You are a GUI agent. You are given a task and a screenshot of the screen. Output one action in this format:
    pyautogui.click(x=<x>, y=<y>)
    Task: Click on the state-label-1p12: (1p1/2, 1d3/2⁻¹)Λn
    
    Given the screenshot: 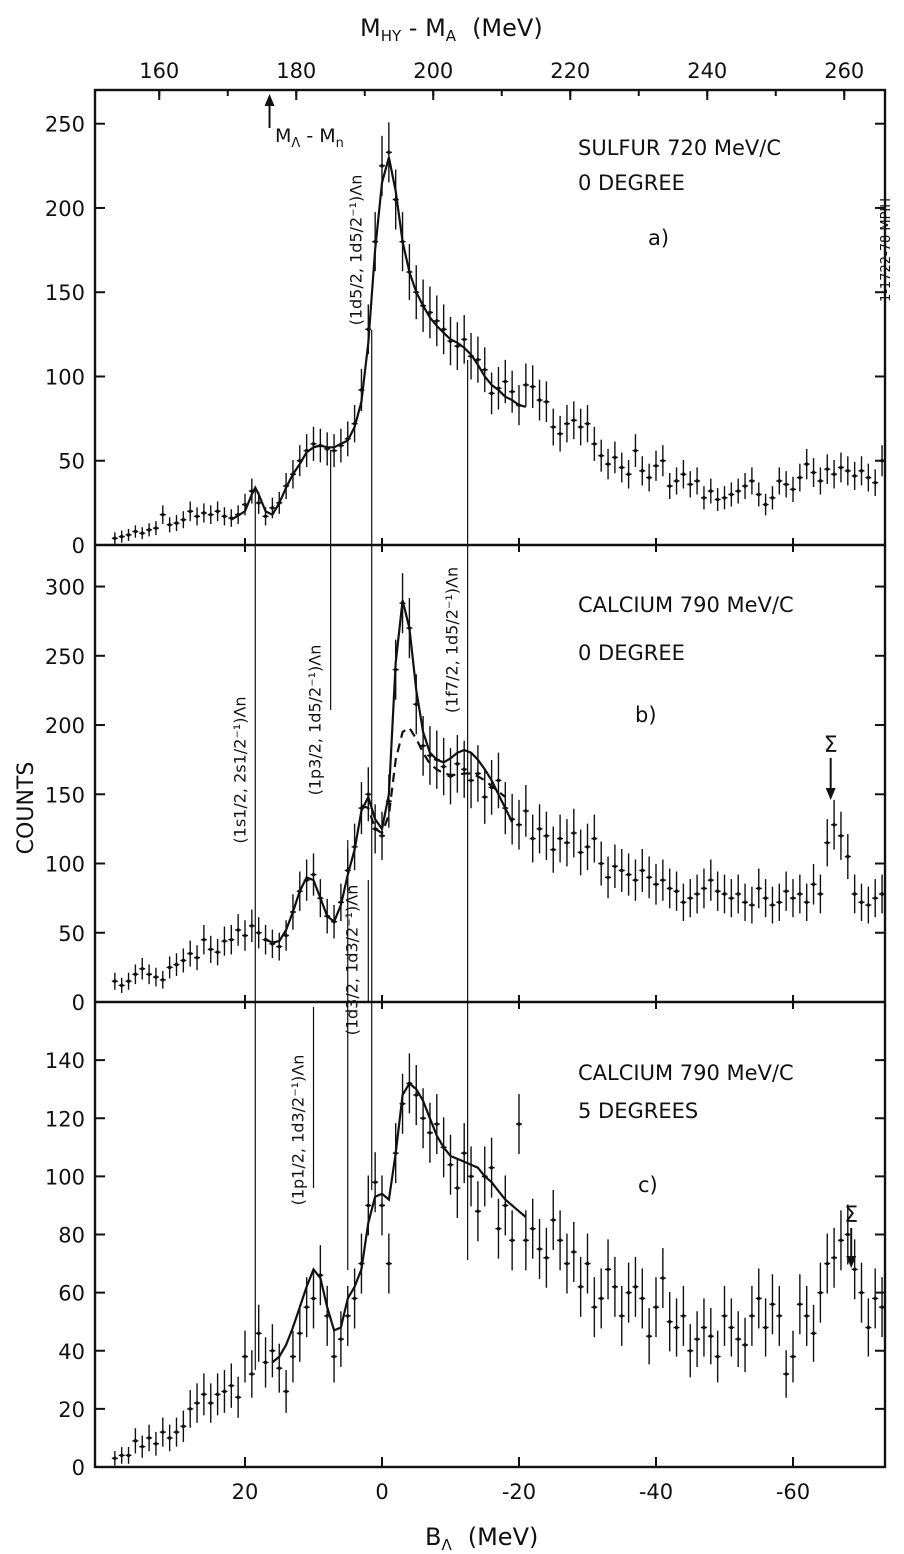 What is the action you would take?
    pyautogui.click(x=298, y=1130)
    